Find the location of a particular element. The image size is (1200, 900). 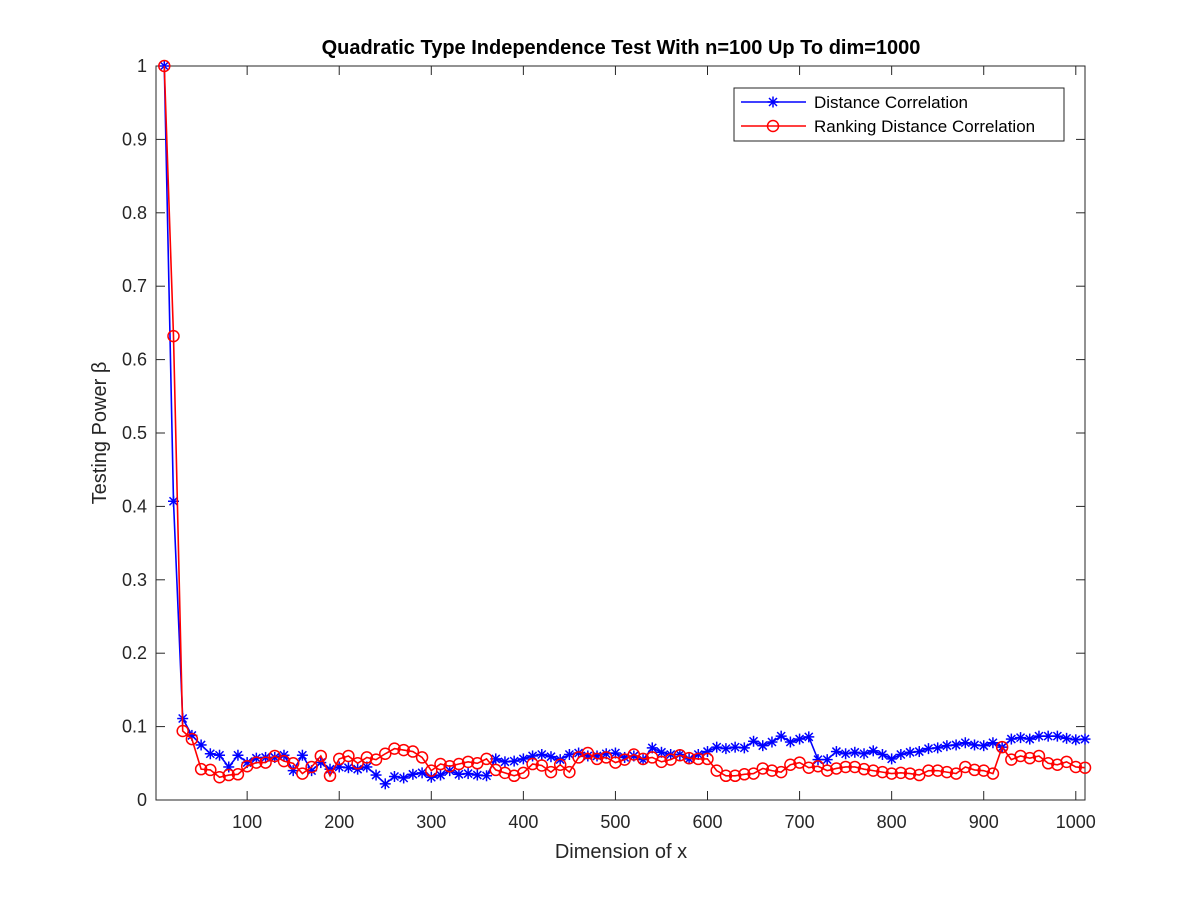

x-tick-label: 500 is located at coordinates (615, 822).